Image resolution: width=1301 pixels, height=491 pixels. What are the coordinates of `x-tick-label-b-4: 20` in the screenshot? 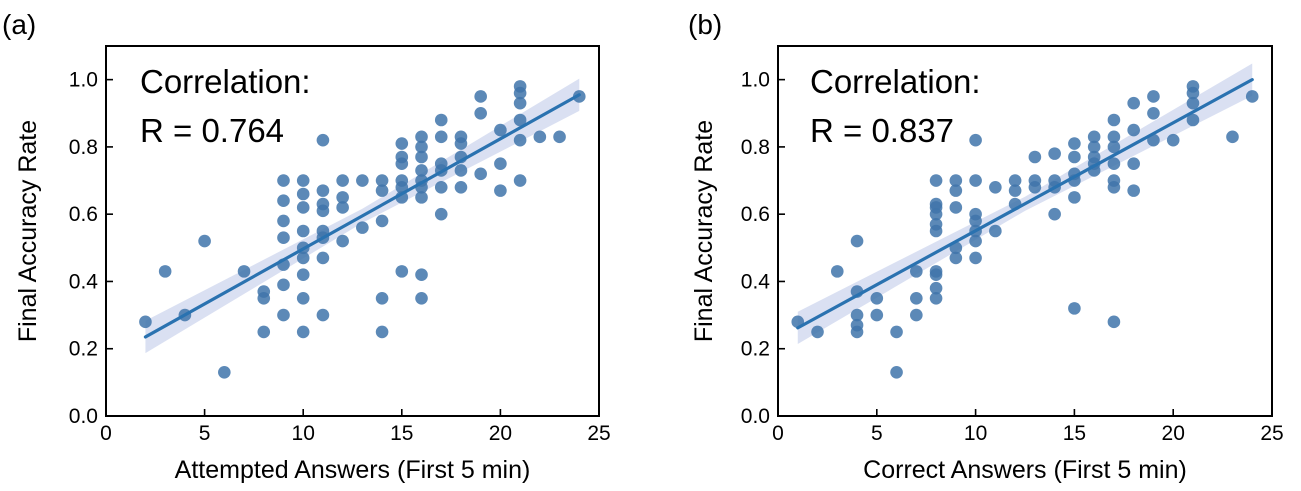 It's located at (1173, 433).